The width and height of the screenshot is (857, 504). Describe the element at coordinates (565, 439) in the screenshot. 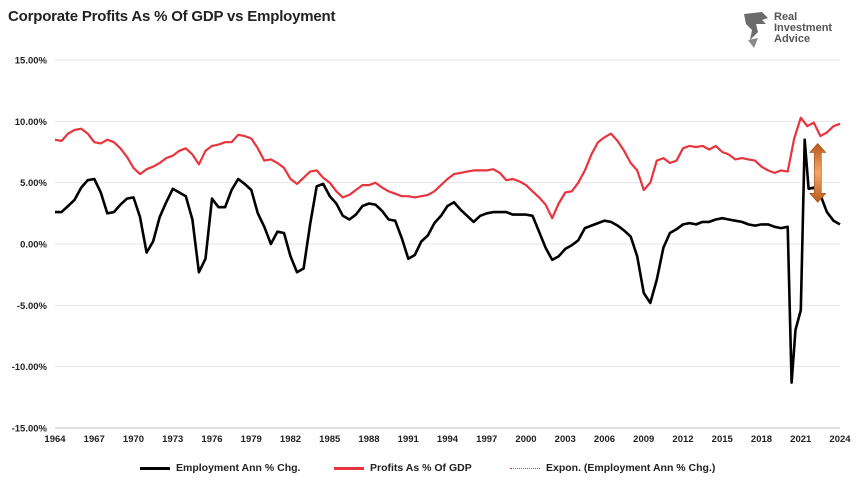

I see `x-tick-label: 2003` at that location.